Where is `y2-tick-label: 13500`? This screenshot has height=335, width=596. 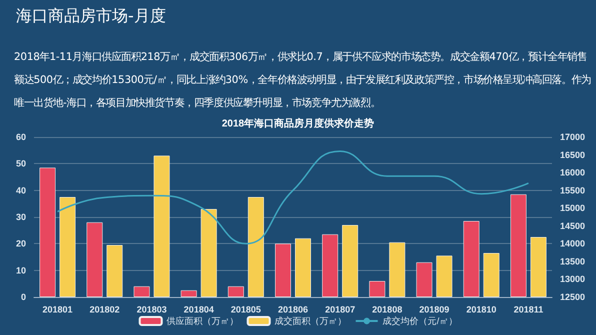 y2-tick-label: 13500 is located at coordinates (573, 261).